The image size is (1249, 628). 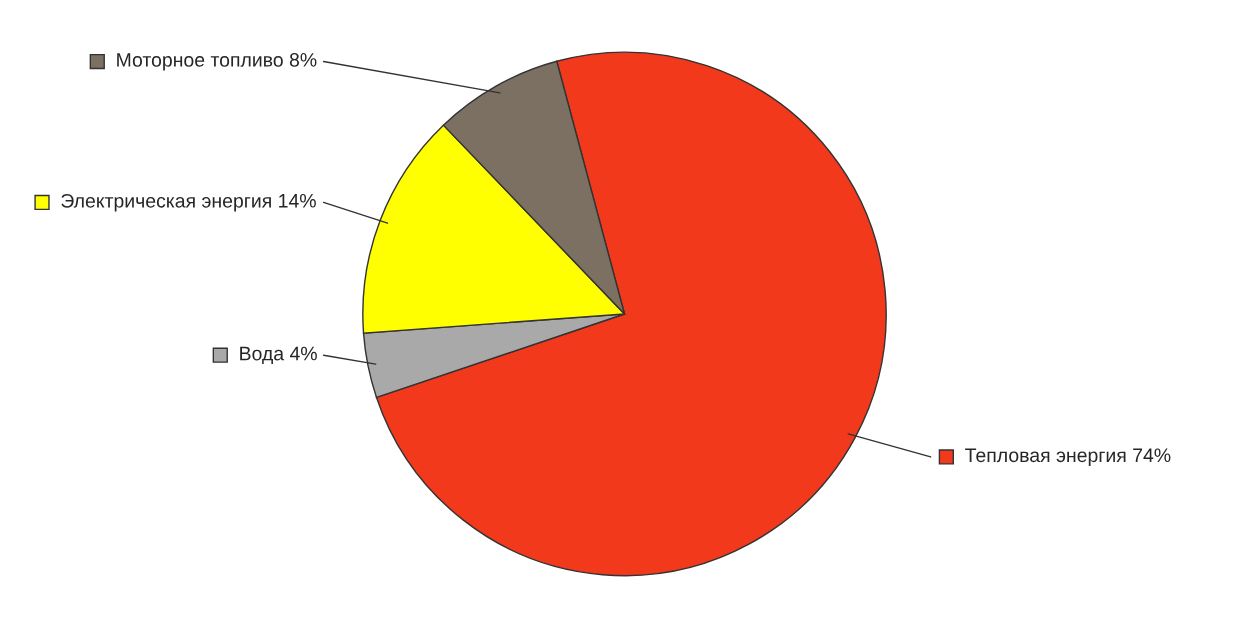 What do you see at coordinates (188, 202) in the screenshot?
I see `legend-label: Электрическая энергия 14%` at bounding box center [188, 202].